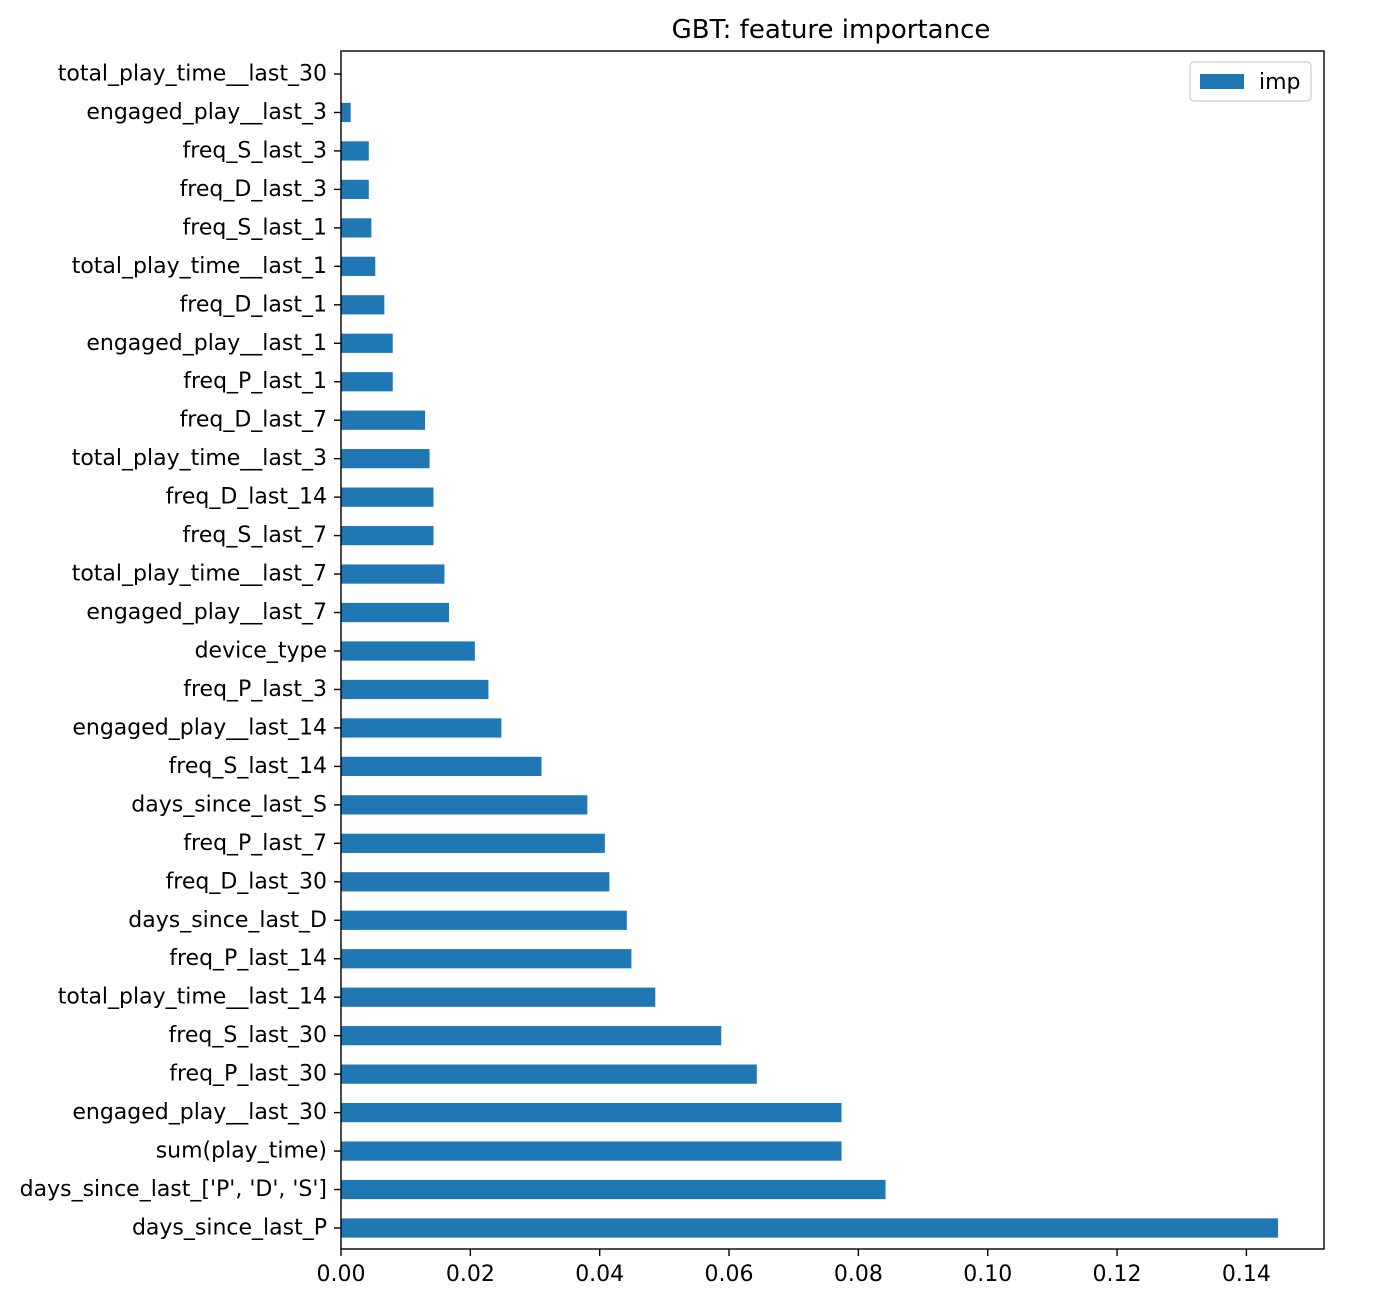 The width and height of the screenshot is (1388, 1306). What do you see at coordinates (192, 74) in the screenshot?
I see `y-tick-label: total_play_time__last_30` at bounding box center [192, 74].